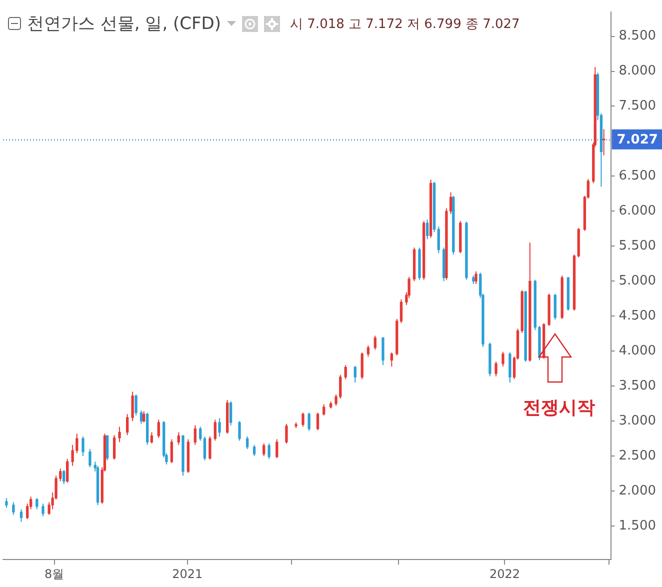 This screenshot has height=587, width=662. I want to click on x-tick-label: 2021, so click(187, 573).